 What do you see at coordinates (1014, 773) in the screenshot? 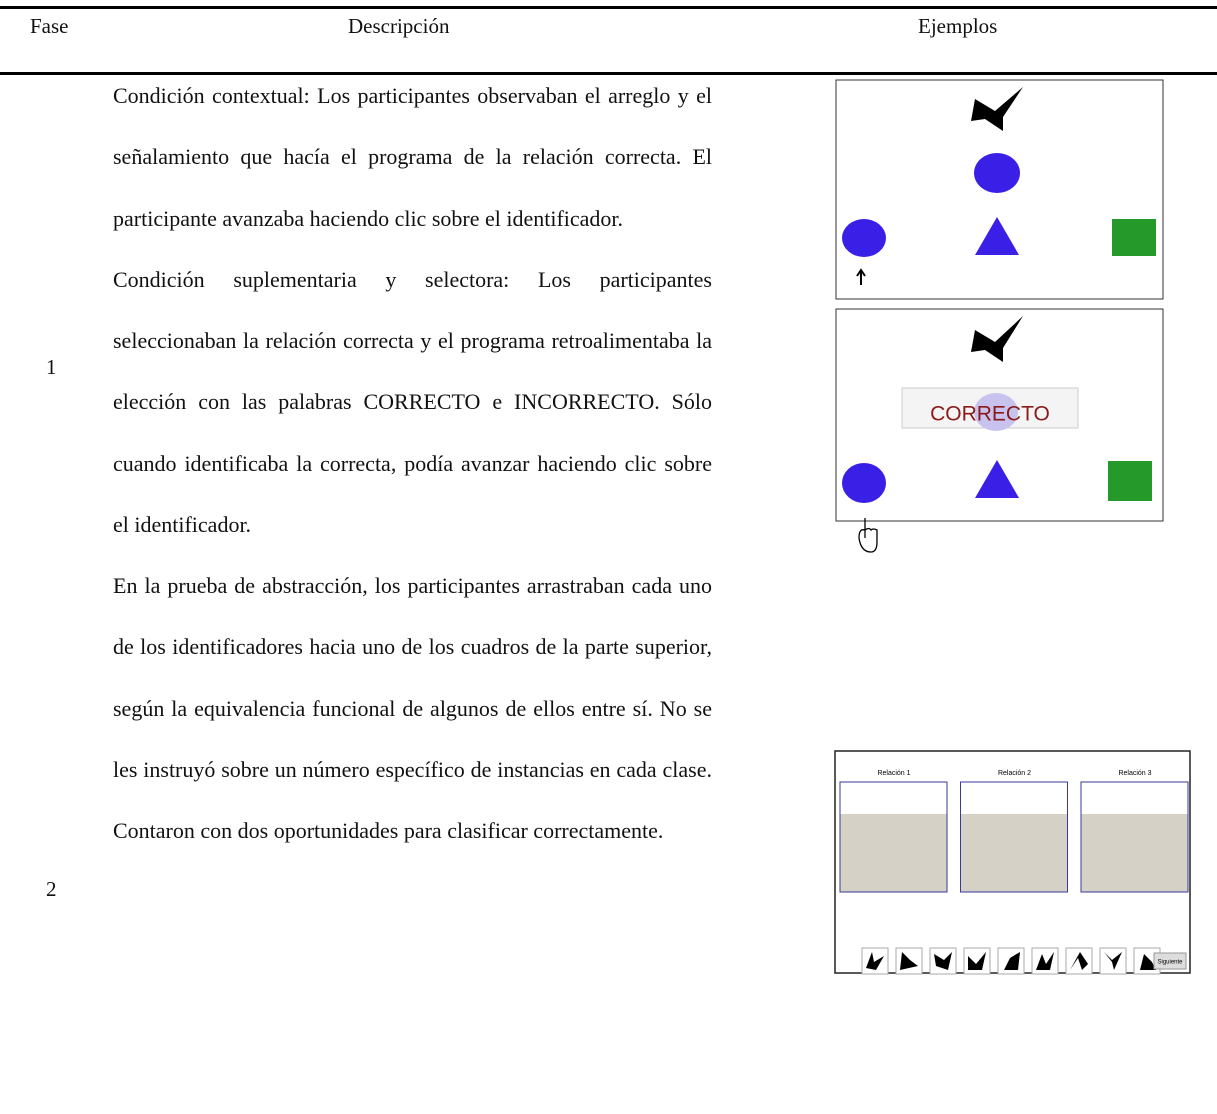
I see `box-label: Relación 2` at bounding box center [1014, 773].